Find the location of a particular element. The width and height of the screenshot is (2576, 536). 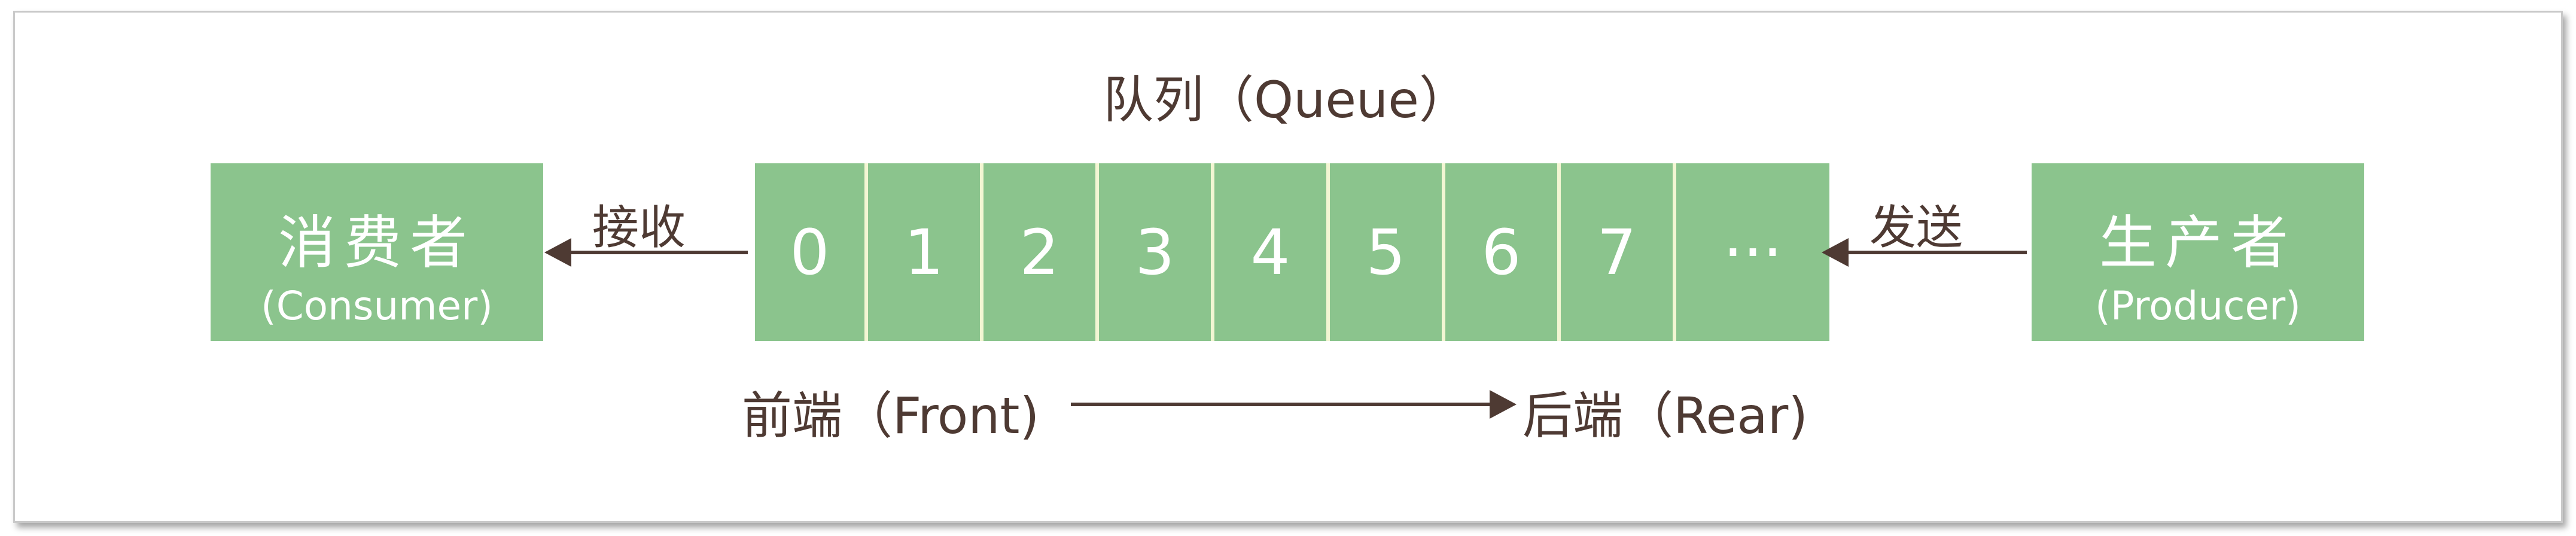

send-label: 发送 is located at coordinates (1916, 228).